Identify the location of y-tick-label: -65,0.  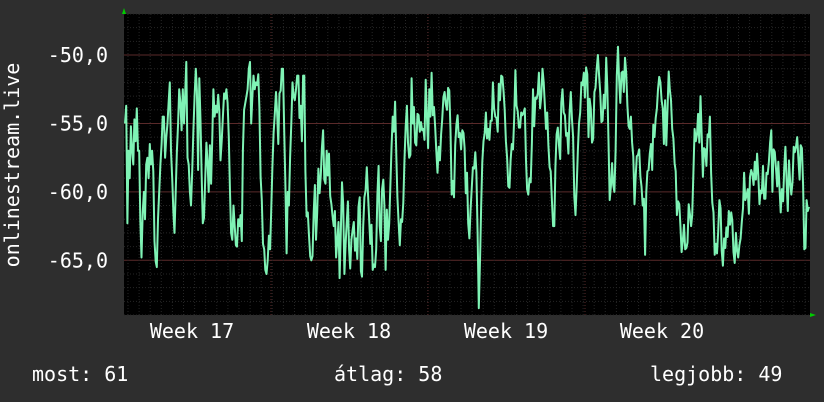
(78, 260).